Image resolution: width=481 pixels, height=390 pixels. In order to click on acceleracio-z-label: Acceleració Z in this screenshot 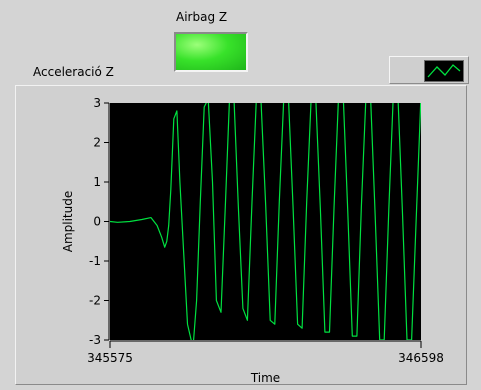, I will do `click(73, 72)`.